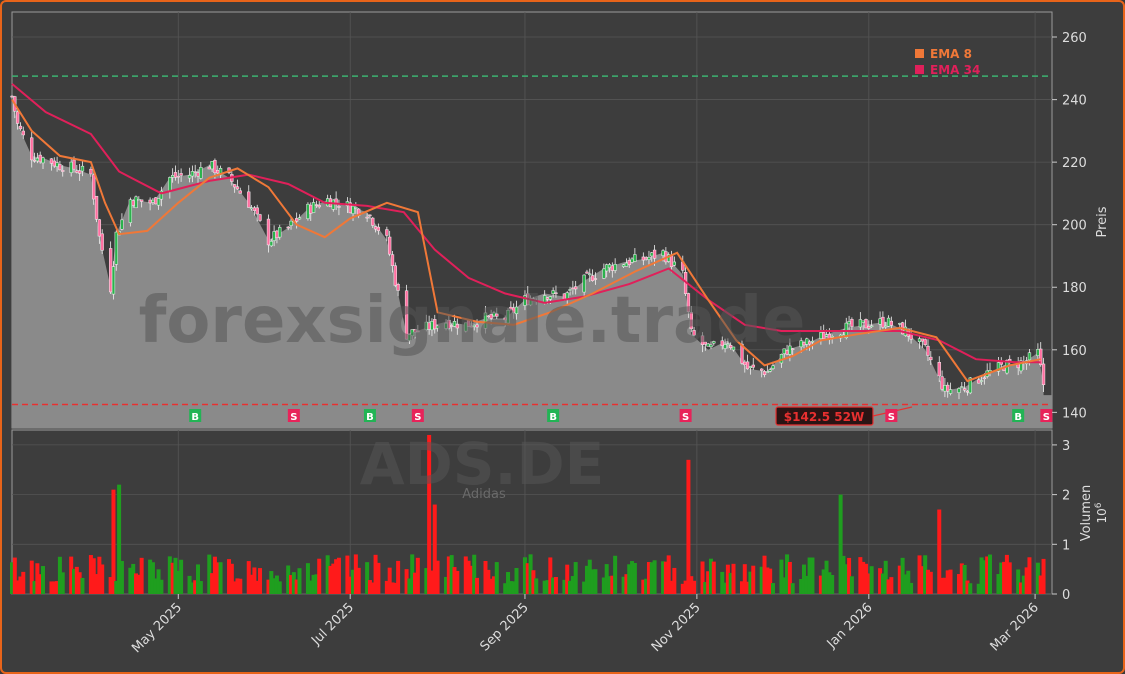 This screenshot has height=674, width=1125. What do you see at coordinates (332, 624) in the screenshot?
I see `x-tick-label: Jul 2025` at bounding box center [332, 624].